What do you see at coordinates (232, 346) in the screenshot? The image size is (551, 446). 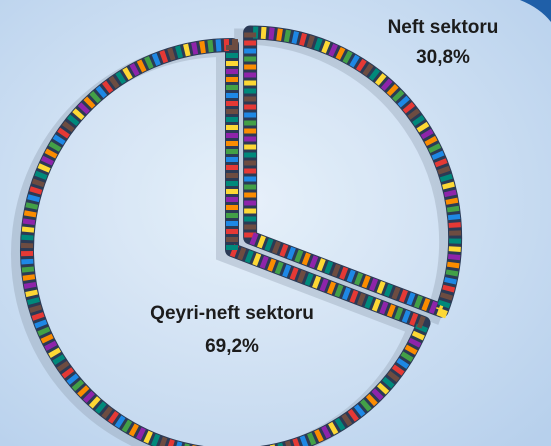 I see `slice-value-label: 69,2%` at bounding box center [232, 346].